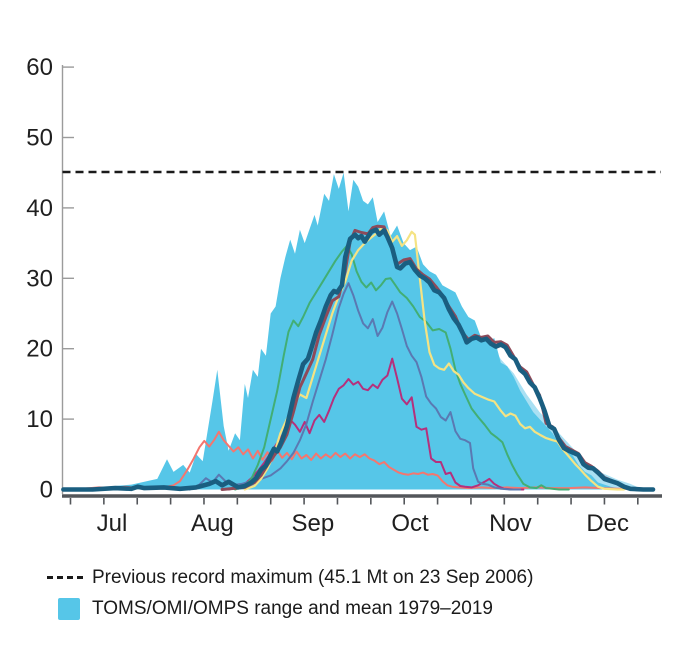 The width and height of the screenshot is (685, 650). I want to click on x-month-label-jul: Jul, so click(112, 523).